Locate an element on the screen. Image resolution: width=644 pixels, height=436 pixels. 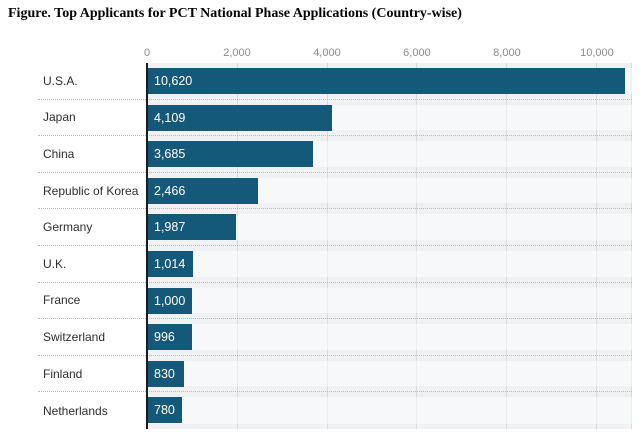
bar-value-label: 1,000 is located at coordinates (170, 300).